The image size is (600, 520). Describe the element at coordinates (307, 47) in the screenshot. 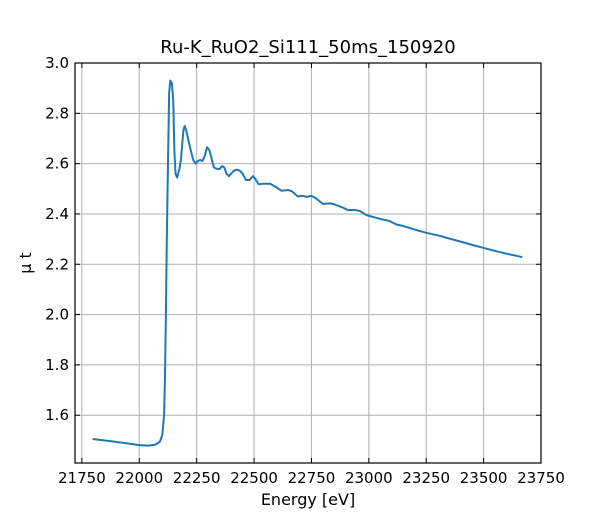

I see `chart-title: Ru-K_RuO2_Si111_50ms_150920` at that location.